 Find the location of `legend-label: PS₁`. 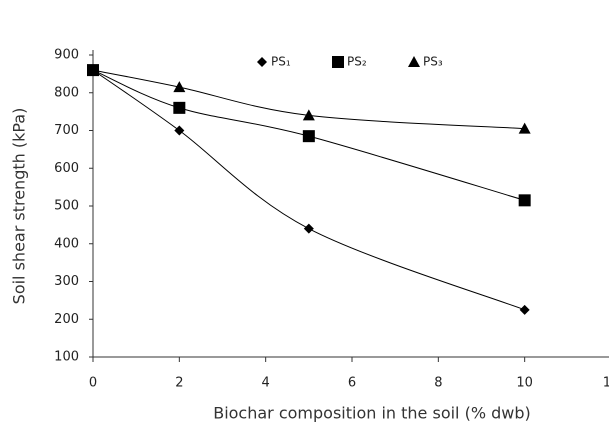

legend-label: PS₁ is located at coordinates (281, 62).